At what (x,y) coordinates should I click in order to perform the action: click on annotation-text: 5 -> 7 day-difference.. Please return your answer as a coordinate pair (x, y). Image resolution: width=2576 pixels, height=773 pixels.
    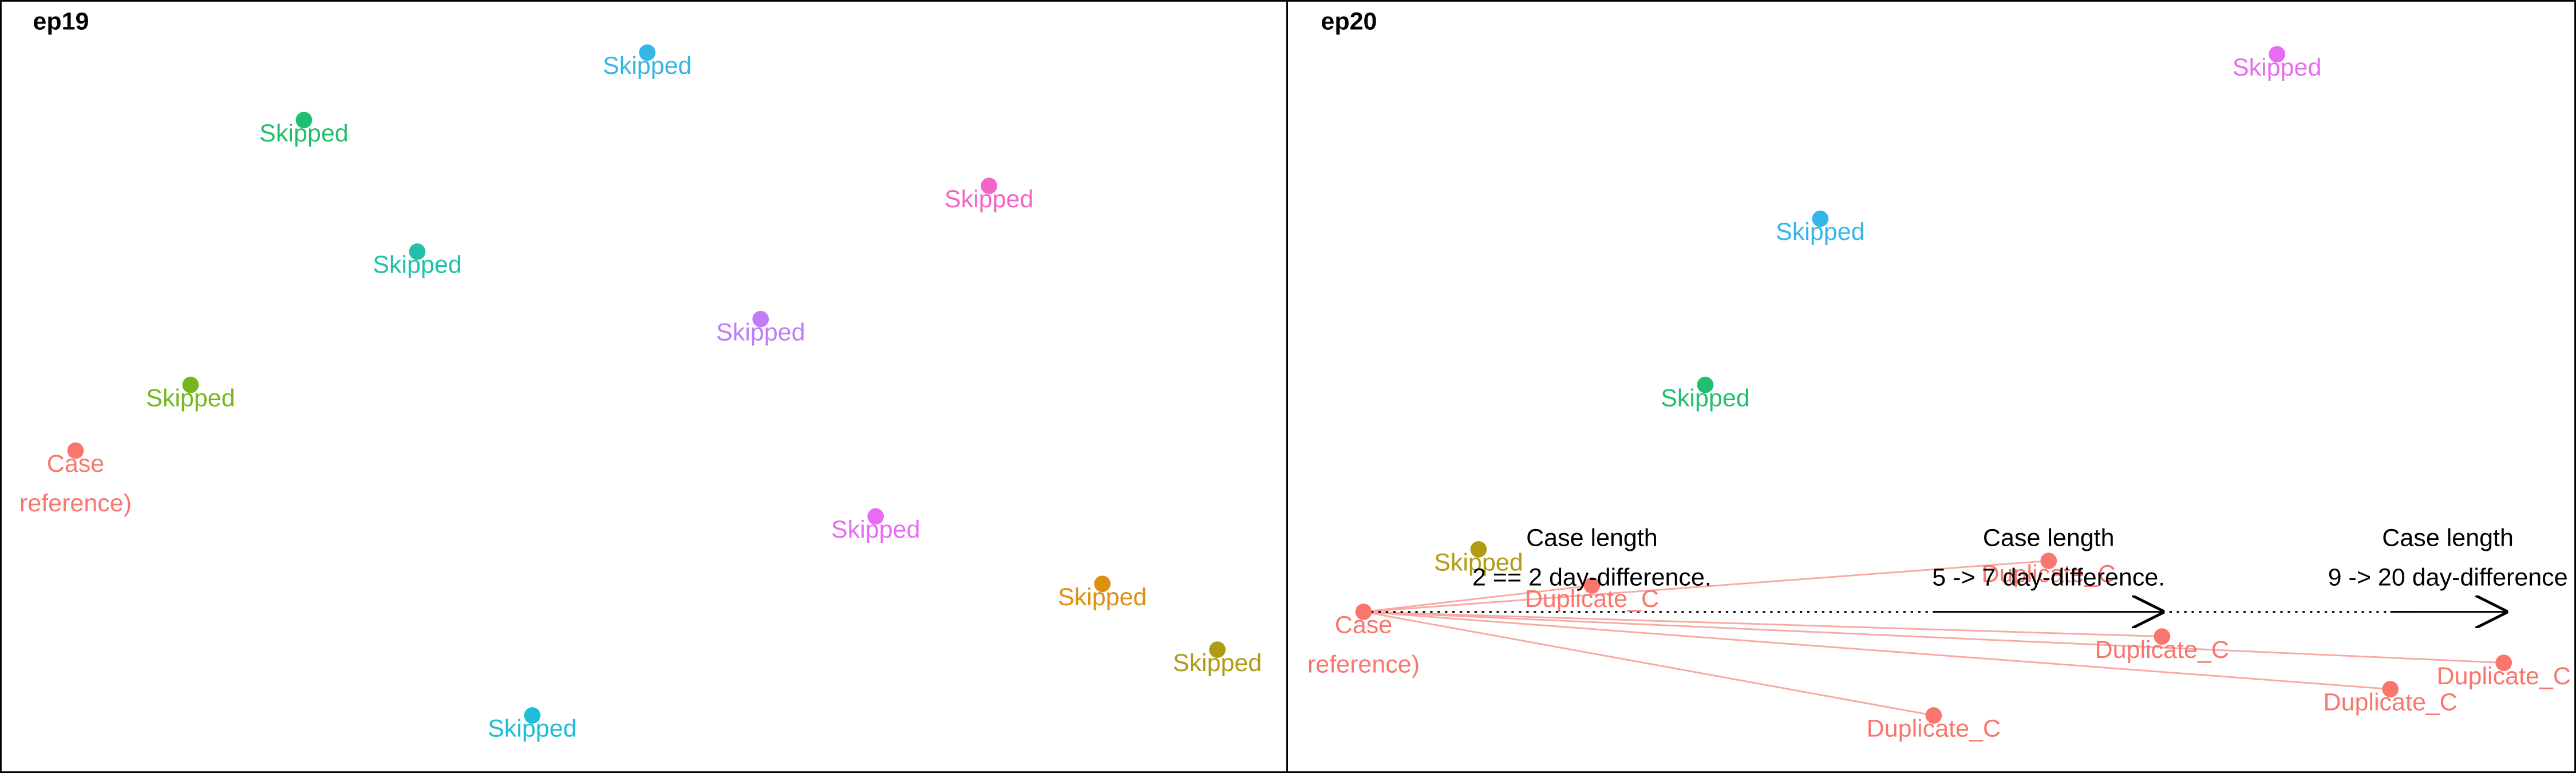
    Looking at the image, I should click on (2048, 577).